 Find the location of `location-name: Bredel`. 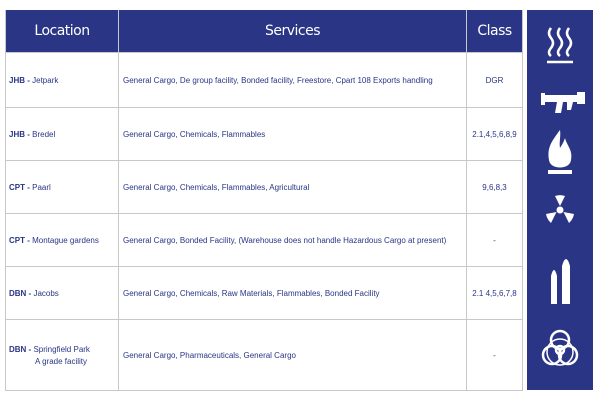

location-name: Bredel is located at coordinates (44, 134).